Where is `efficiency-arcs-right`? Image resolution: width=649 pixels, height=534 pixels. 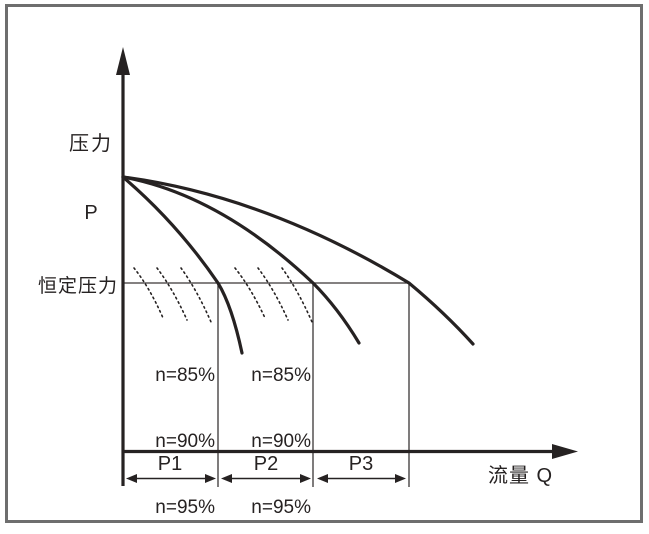
efficiency-arcs-right is located at coordinates (273, 295).